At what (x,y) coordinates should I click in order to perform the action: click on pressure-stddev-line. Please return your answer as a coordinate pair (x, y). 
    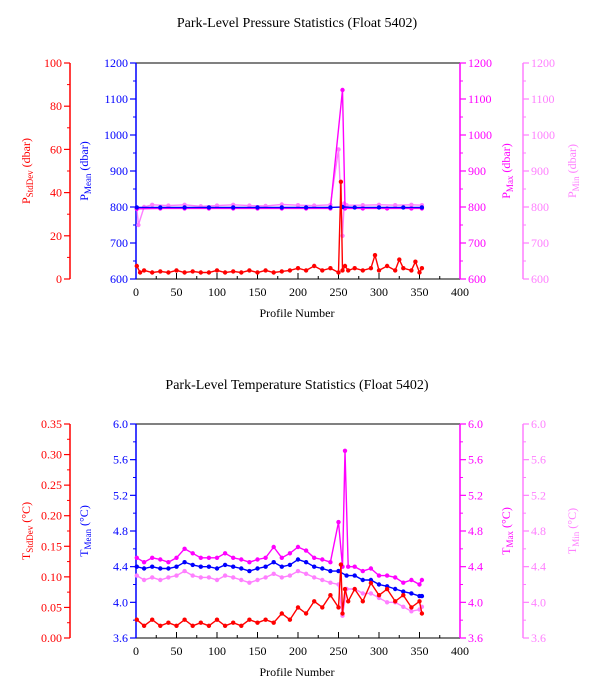
    Looking at the image, I should click on (279, 228).